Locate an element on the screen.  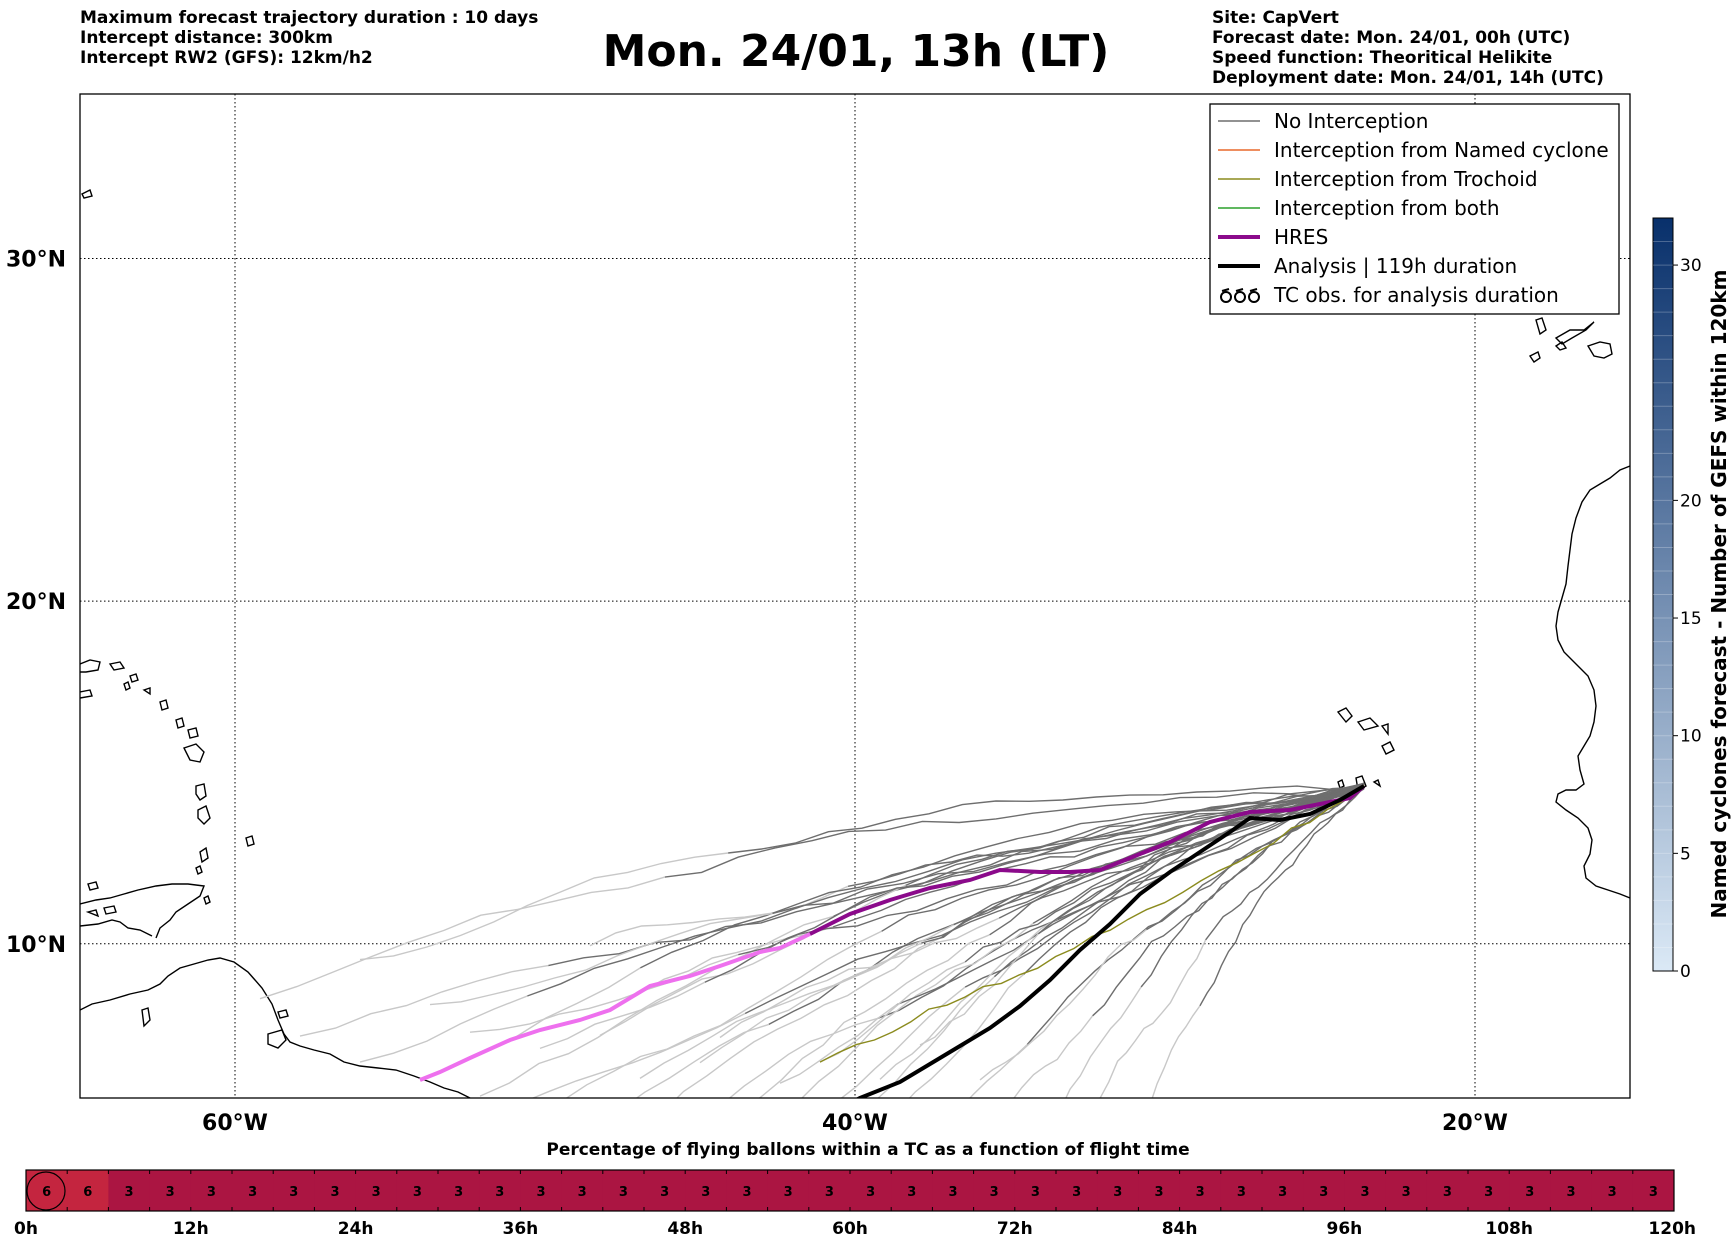
coastline-puerto-rico is located at coordinates (90, 666).